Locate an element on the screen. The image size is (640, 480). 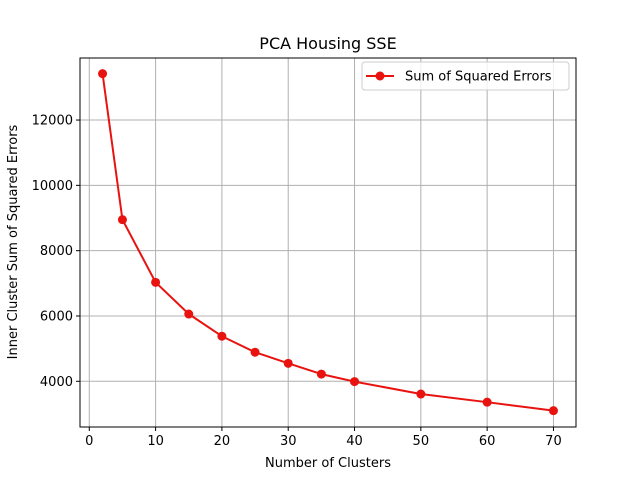
x-tick-label: 0 is located at coordinates (89, 441).